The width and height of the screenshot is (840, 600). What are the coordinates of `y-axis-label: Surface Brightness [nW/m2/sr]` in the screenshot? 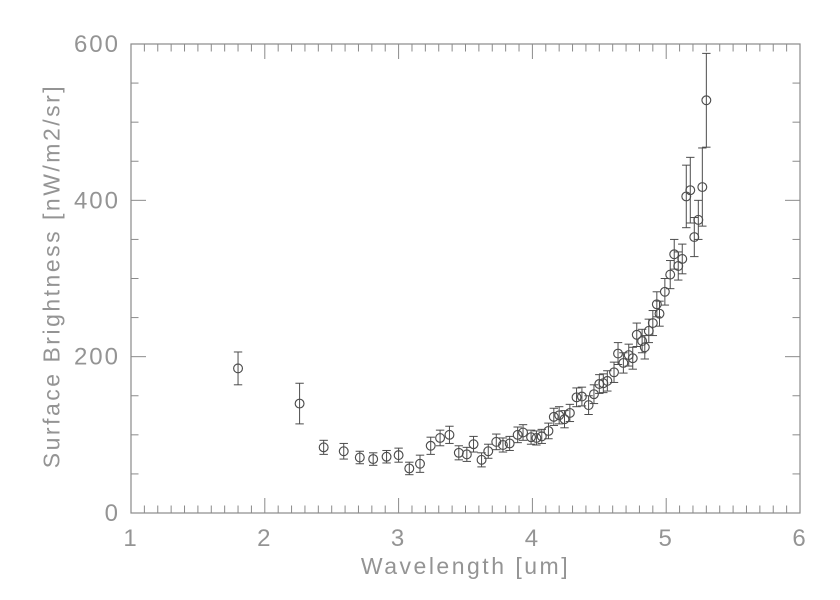 It's located at (51, 276).